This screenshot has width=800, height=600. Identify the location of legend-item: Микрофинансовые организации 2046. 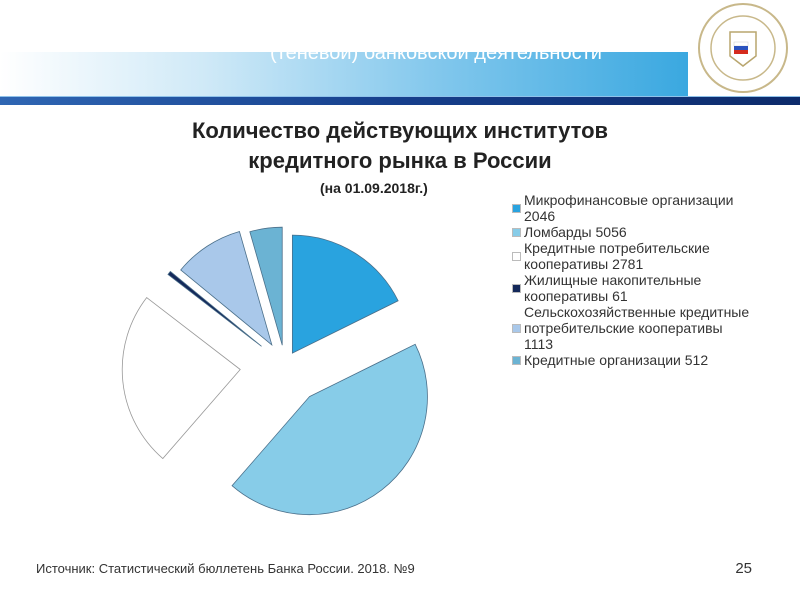
(632, 208).